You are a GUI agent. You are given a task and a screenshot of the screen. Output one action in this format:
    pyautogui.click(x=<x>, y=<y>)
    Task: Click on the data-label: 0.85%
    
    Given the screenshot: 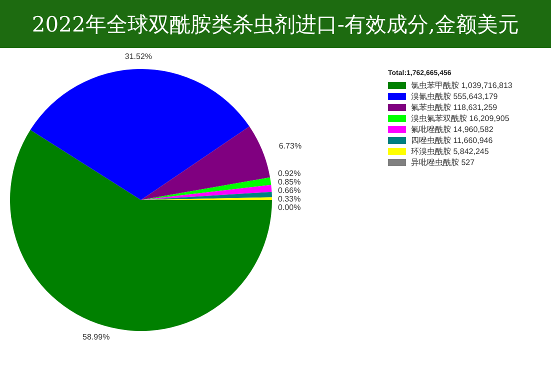 What is the action you would take?
    pyautogui.click(x=289, y=182)
    